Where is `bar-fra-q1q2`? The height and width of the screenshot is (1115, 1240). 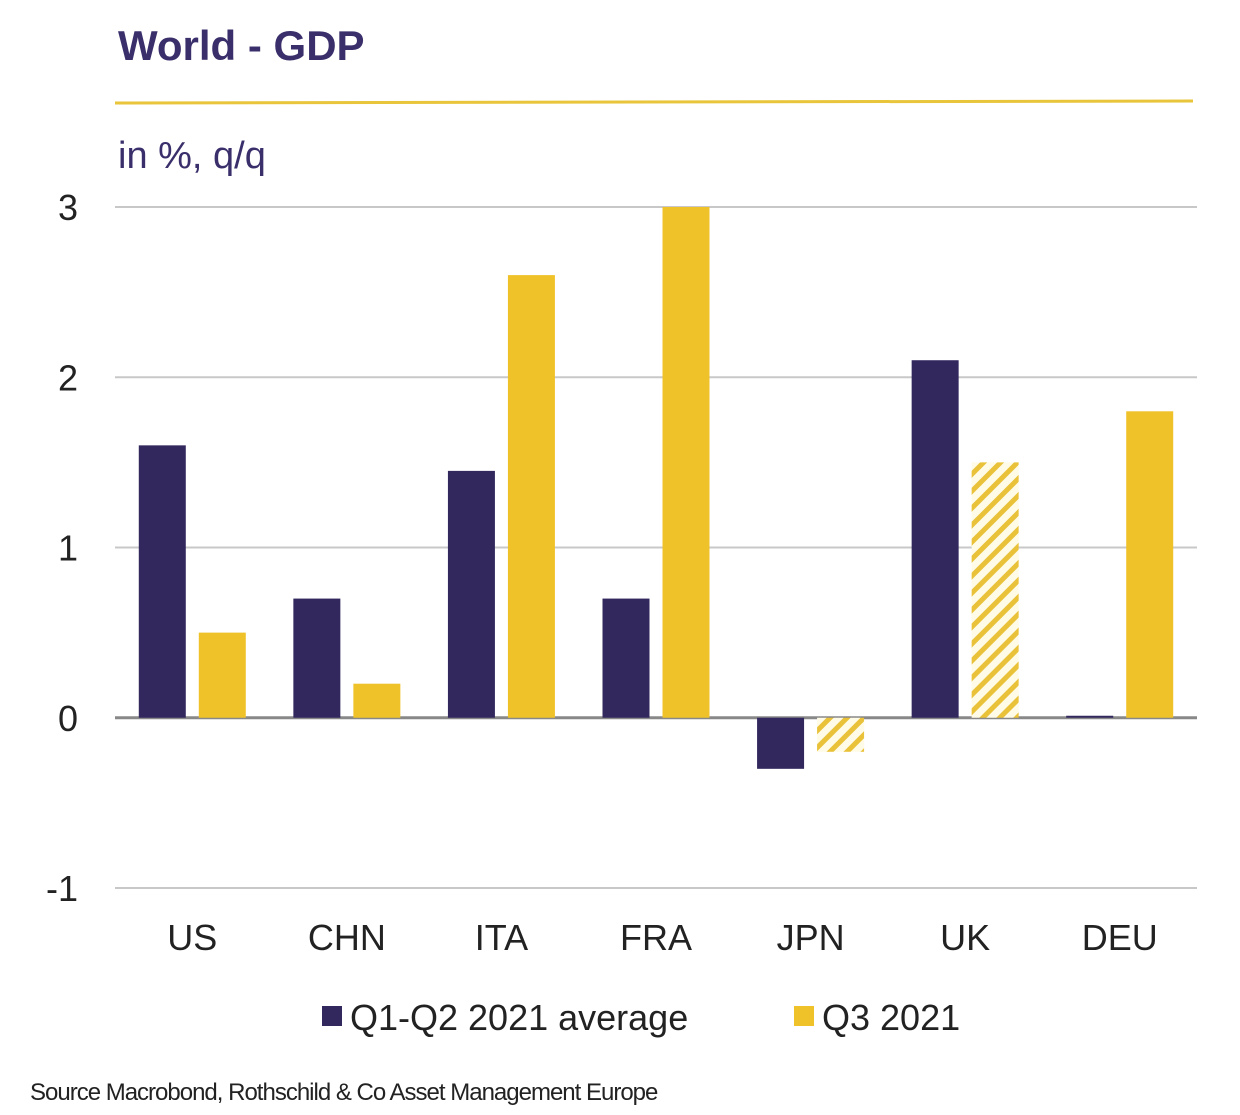
bar-fra-q1q2 is located at coordinates (626, 658).